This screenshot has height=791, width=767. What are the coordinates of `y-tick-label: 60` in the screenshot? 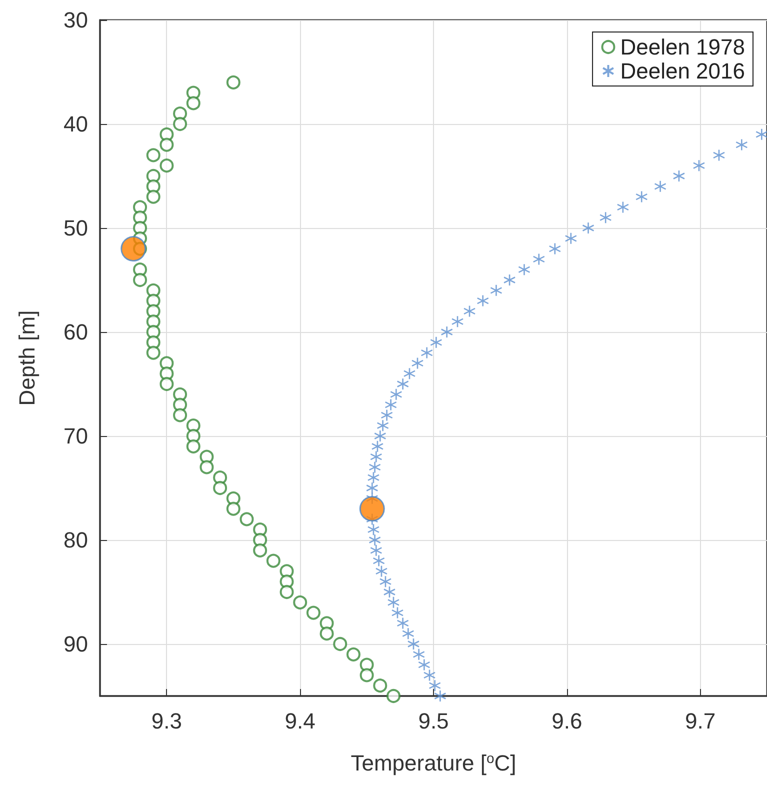 It's located at (76, 332).